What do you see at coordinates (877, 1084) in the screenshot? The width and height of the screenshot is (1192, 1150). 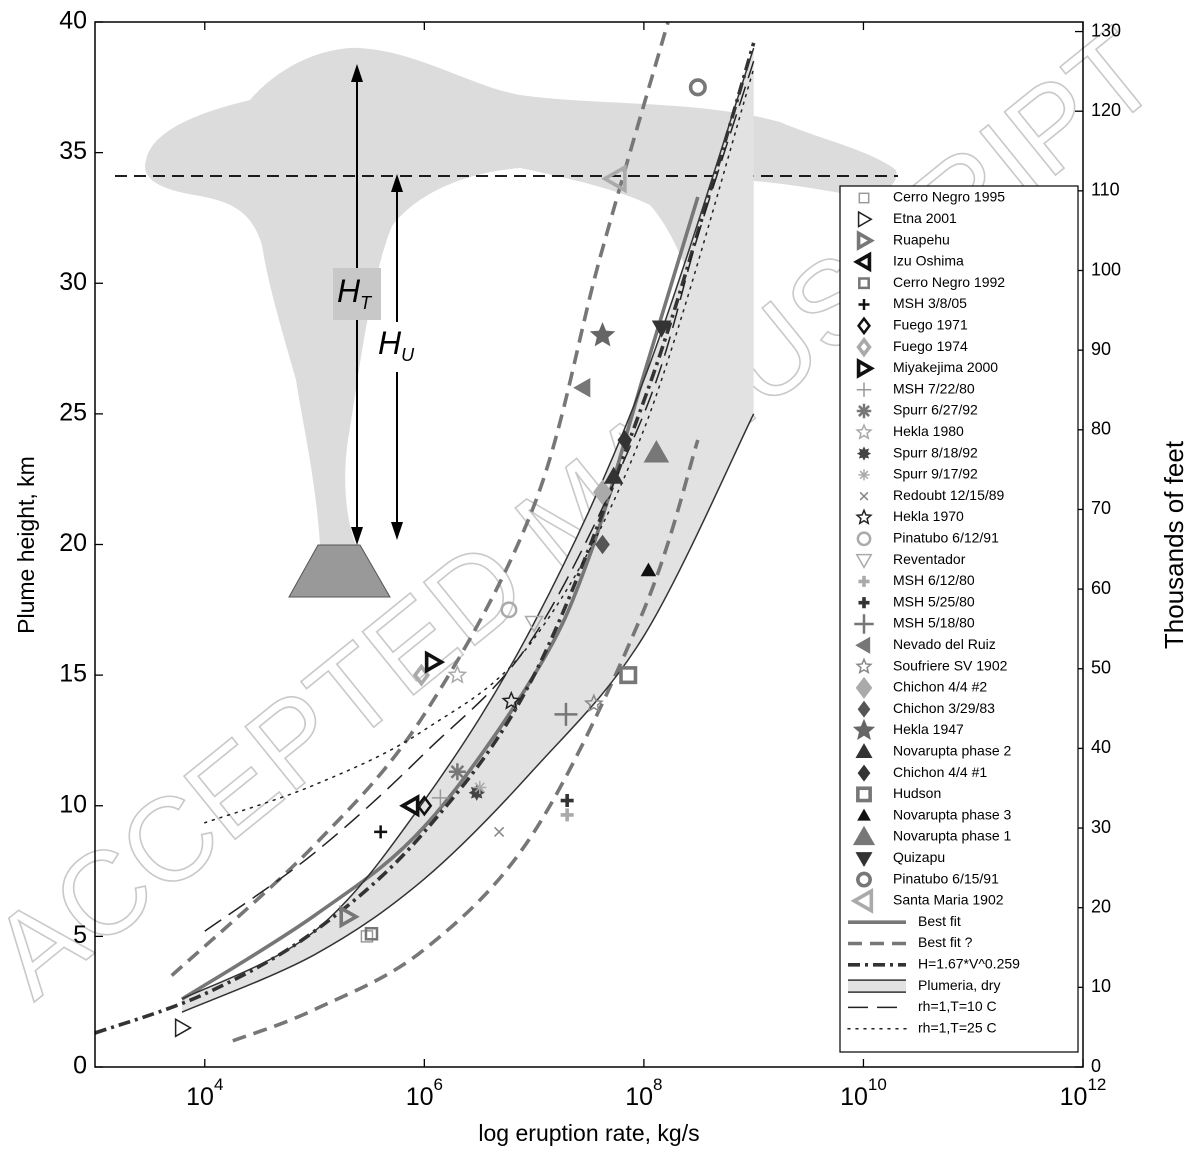 I see `x-tick-exponent: 10` at bounding box center [877, 1084].